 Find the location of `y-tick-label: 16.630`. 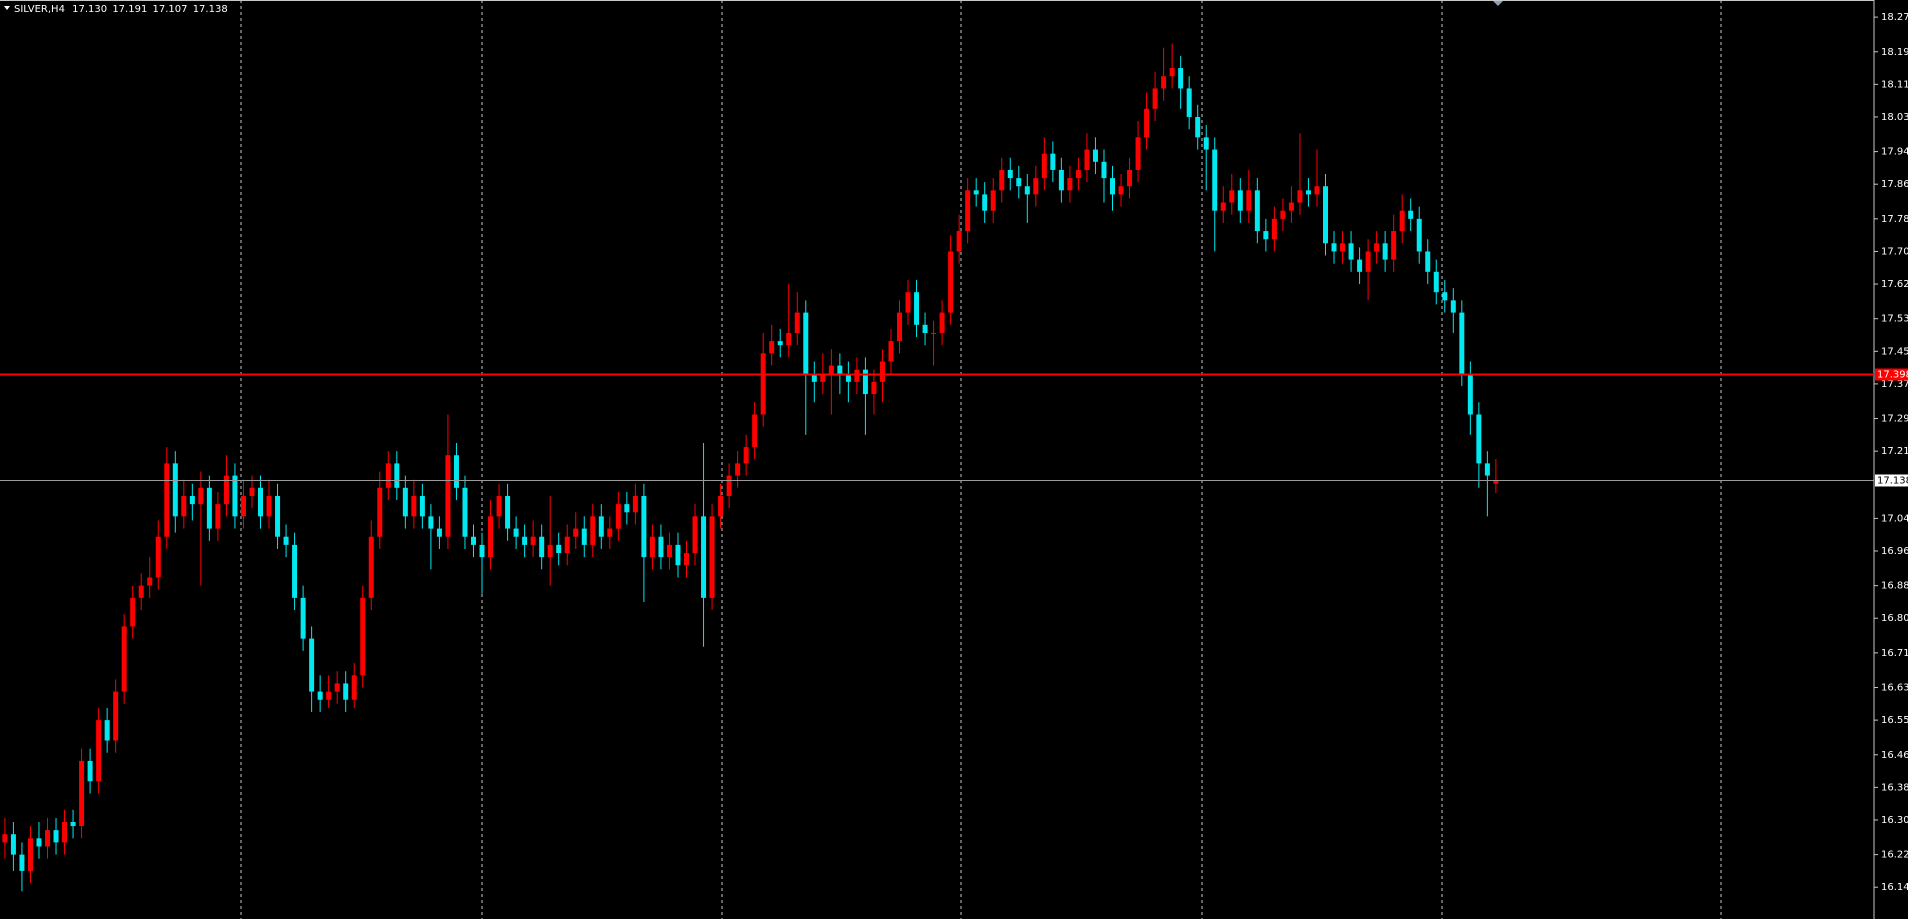

y-tick-label: 16.630 is located at coordinates (1894, 688).